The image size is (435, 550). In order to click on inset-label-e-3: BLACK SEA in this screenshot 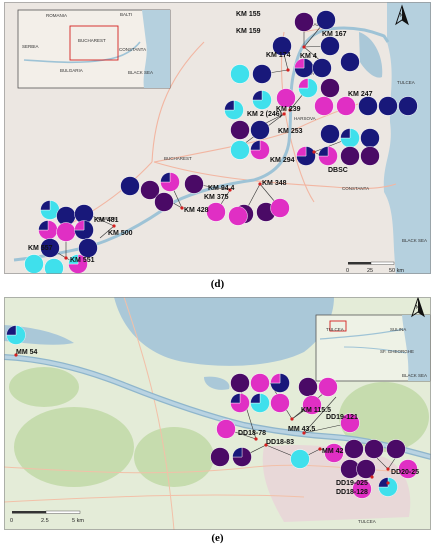, I will do `click(414, 375)`.